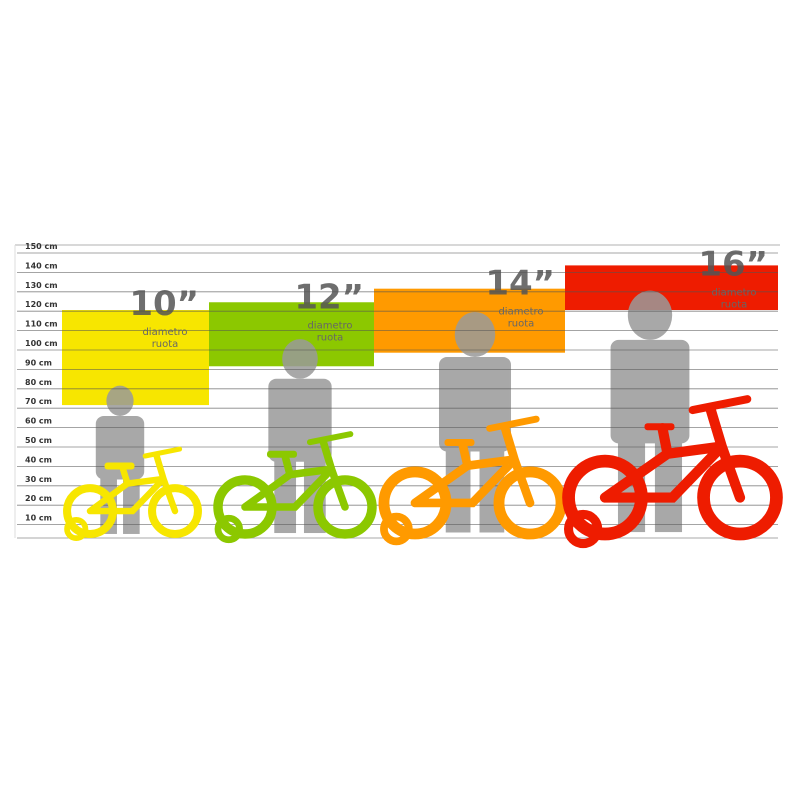 The height and width of the screenshot is (800, 800). What do you see at coordinates (38, 440) in the screenshot?
I see `tick-label: 50 cm` at bounding box center [38, 440].